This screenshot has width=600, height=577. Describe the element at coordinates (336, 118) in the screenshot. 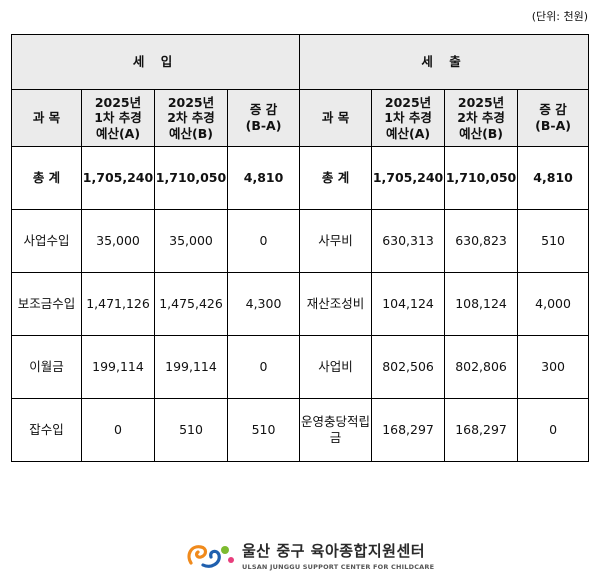

I see `expense-subject-header: 과 목` at that location.